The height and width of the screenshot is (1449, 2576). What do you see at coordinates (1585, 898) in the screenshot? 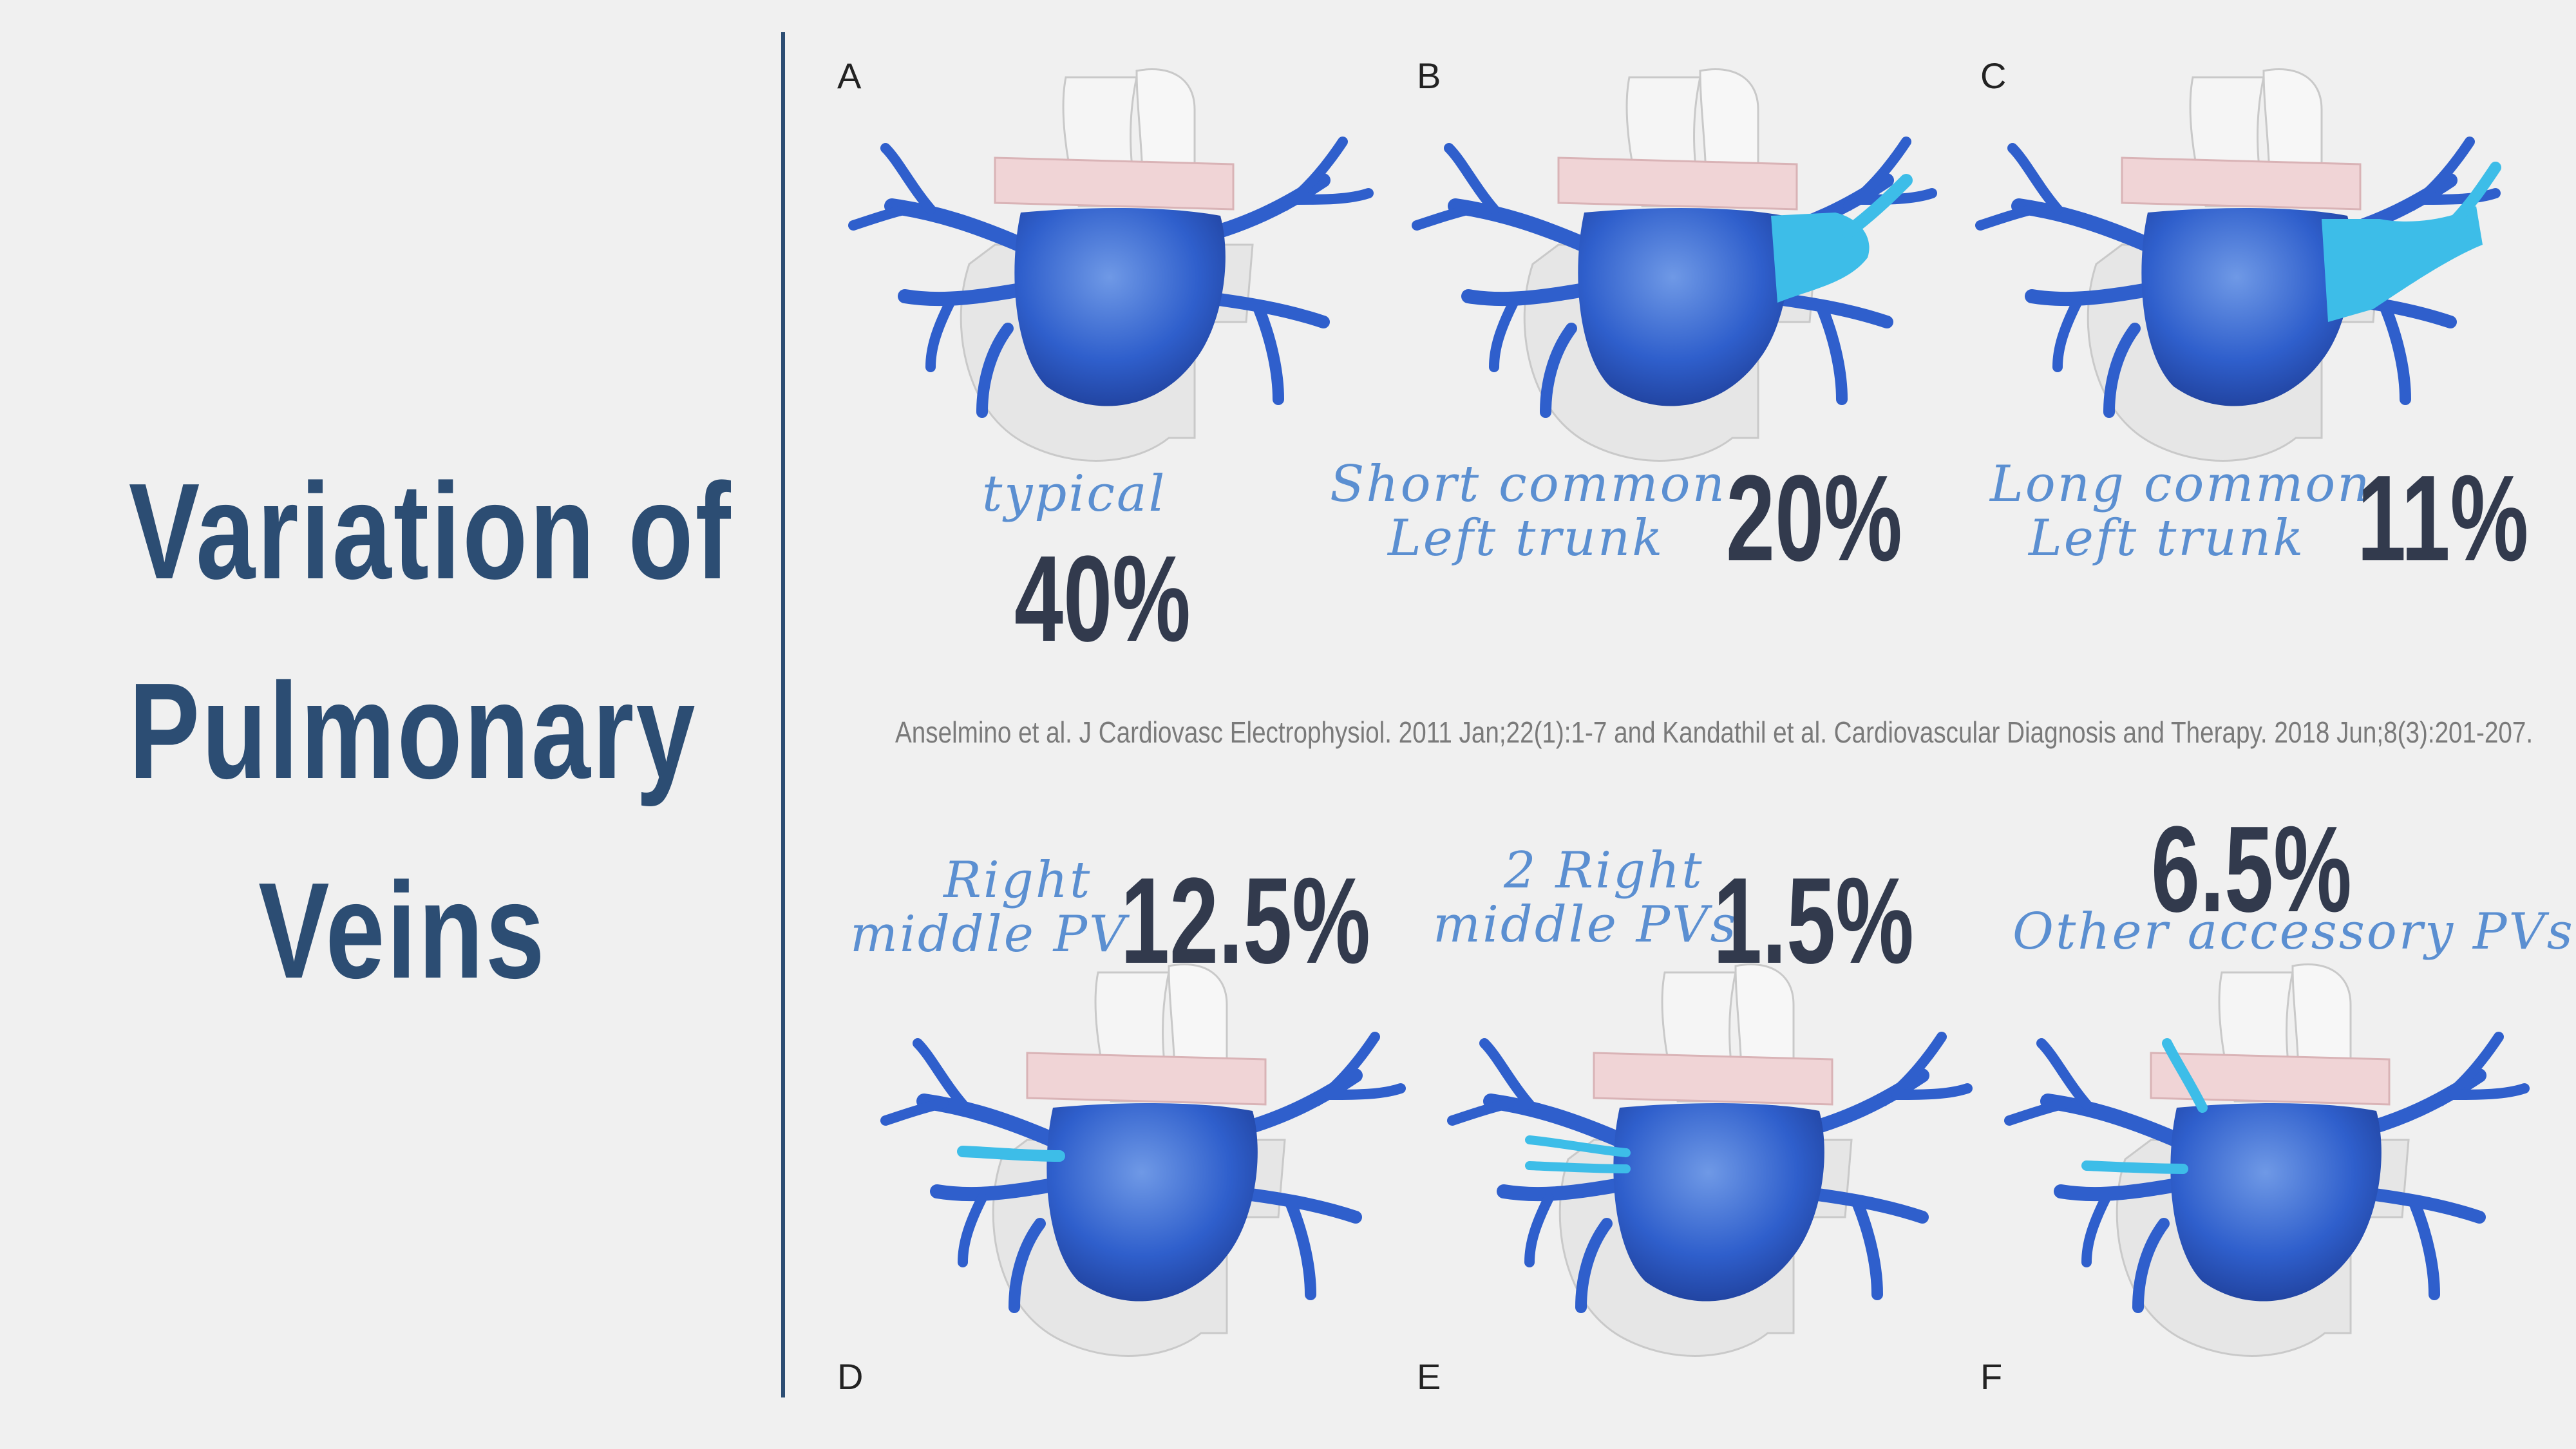
I see `label-e: 2 Right middle PVs` at bounding box center [1585, 898].